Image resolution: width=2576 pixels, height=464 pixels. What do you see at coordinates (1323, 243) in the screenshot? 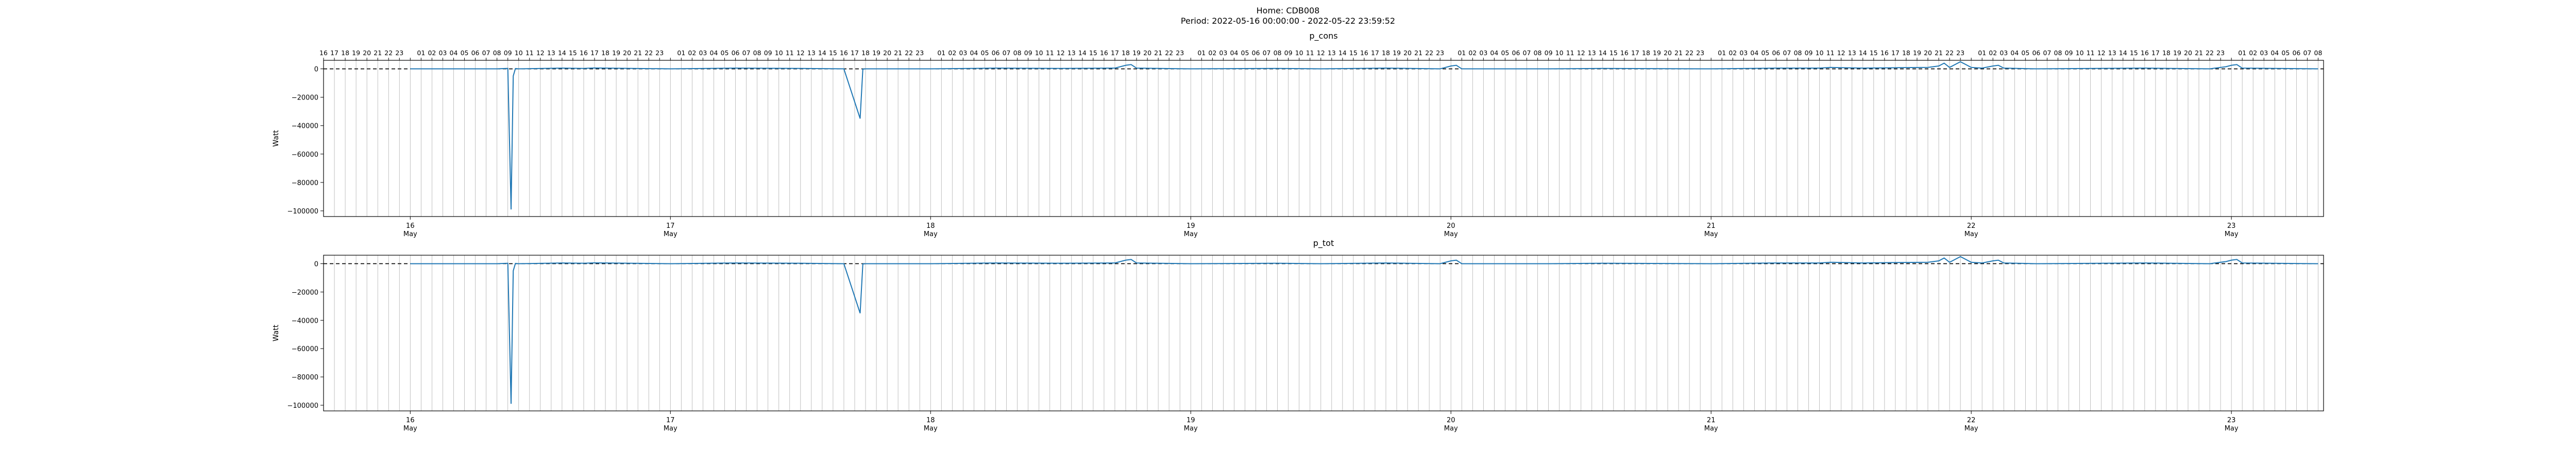
I see `panel-title: p_tot` at bounding box center [1323, 243].